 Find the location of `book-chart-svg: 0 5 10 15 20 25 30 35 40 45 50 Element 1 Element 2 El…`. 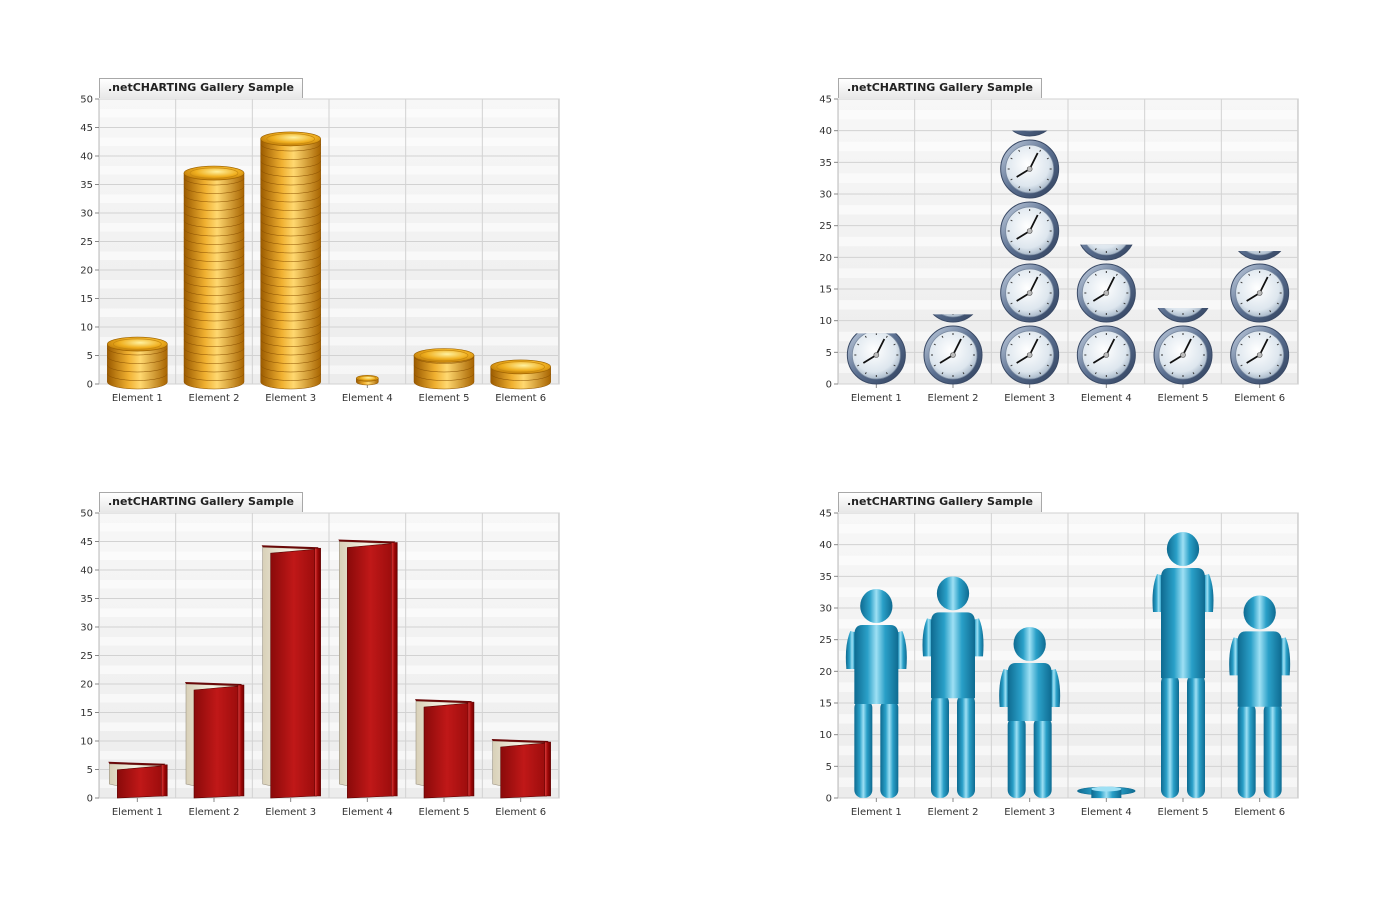

book-chart-svg: 0 5 10 15 20 25 30 35 40 45 50 Element 1 Element 2 El… is located at coordinates (320, 663).